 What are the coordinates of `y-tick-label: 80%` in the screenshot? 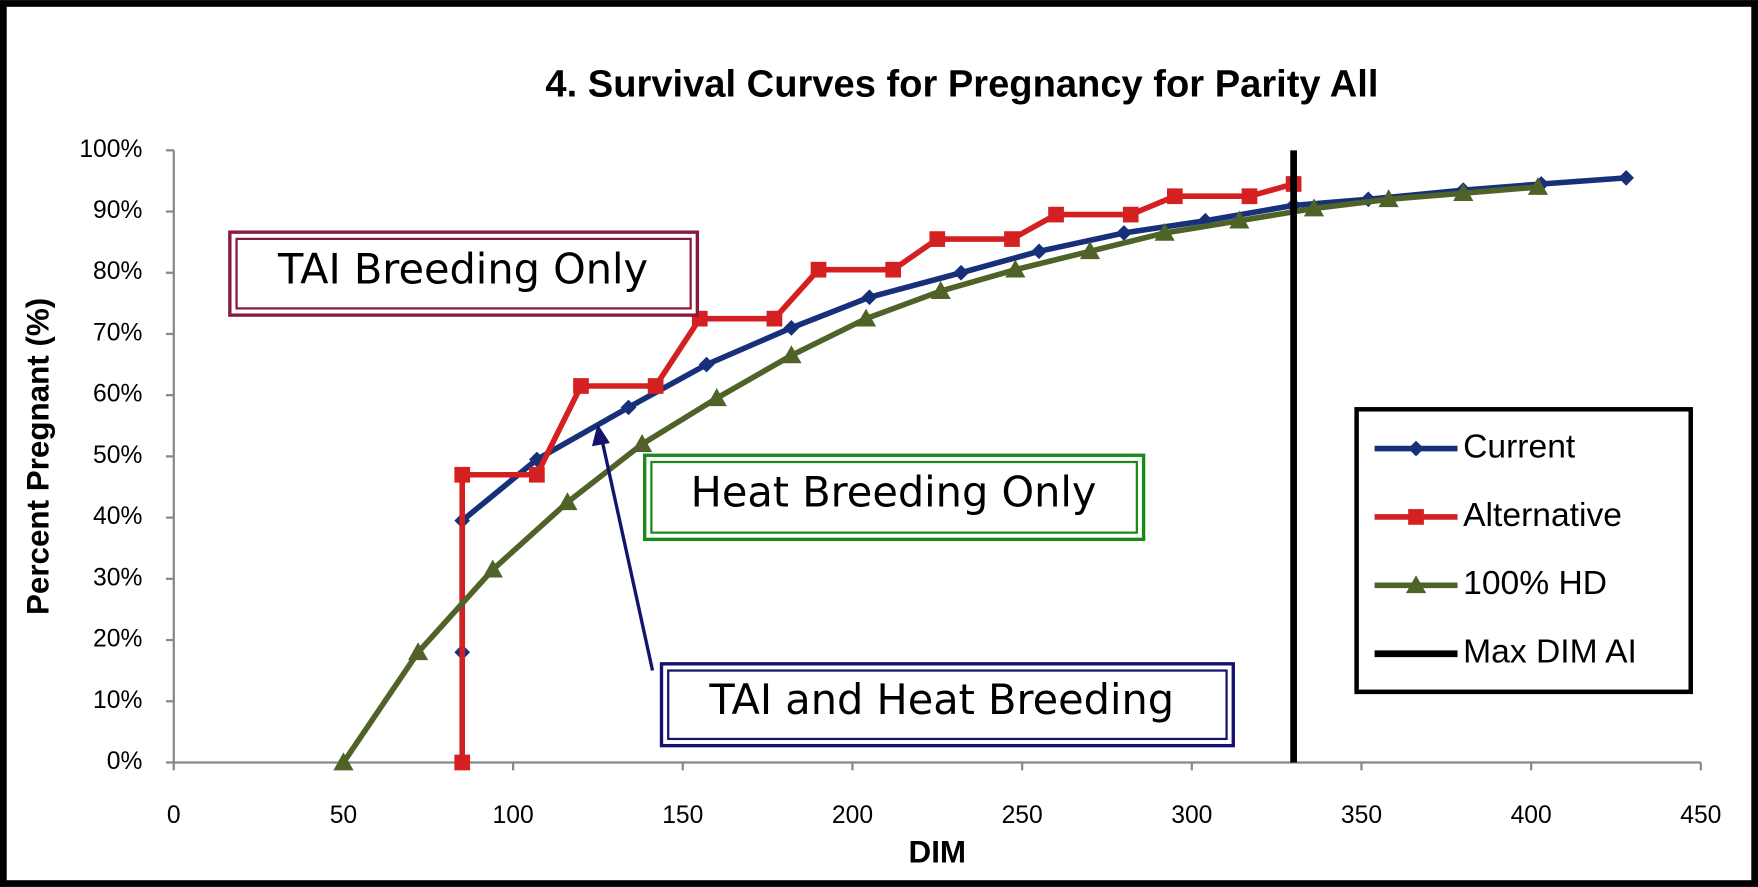 It's located at (117, 271).